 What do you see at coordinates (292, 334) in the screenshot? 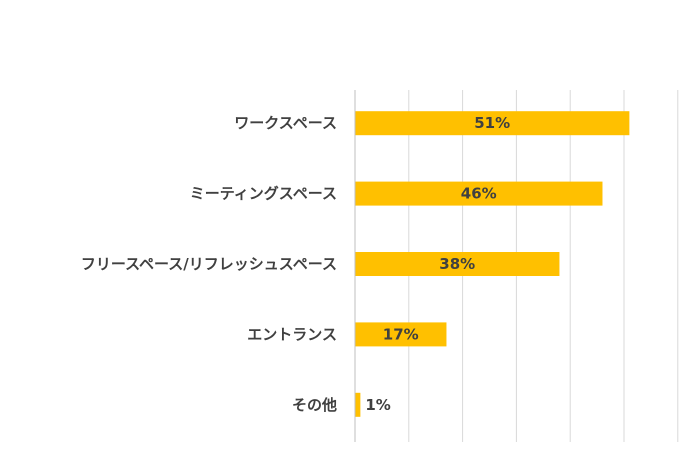
I see `category-label: エントランス` at bounding box center [292, 334].